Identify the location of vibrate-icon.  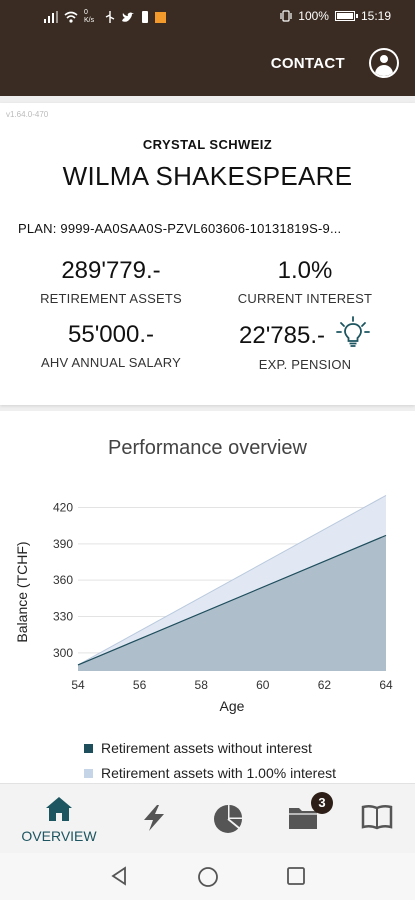
(286, 16).